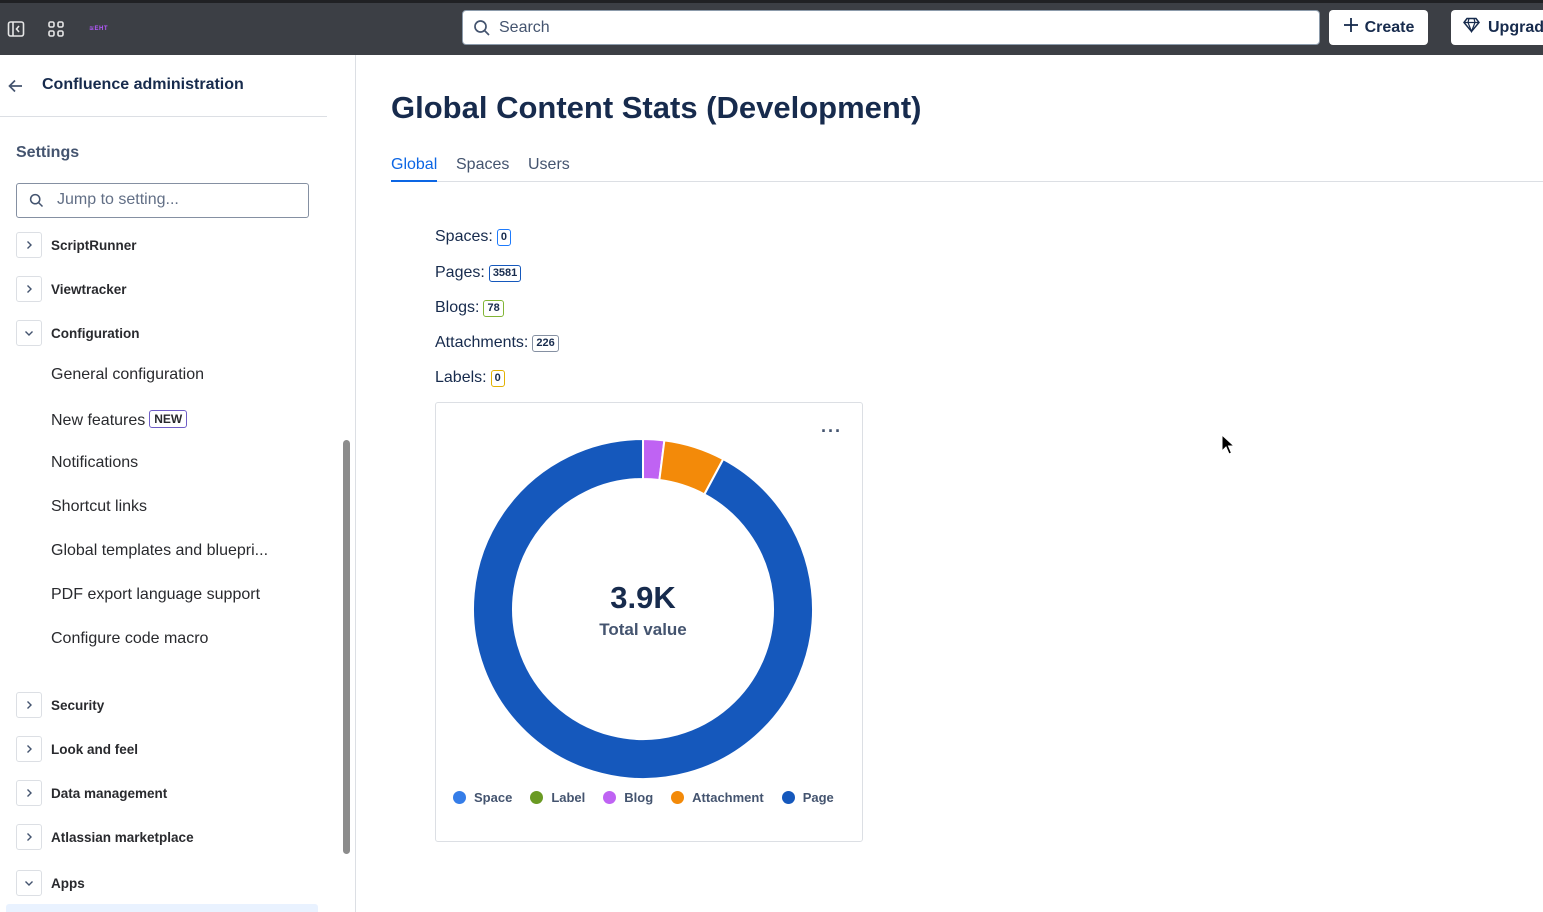 The width and height of the screenshot is (1543, 912). Describe the element at coordinates (95, 333) in the screenshot. I see `sidebar-group-label: Configuration` at that location.